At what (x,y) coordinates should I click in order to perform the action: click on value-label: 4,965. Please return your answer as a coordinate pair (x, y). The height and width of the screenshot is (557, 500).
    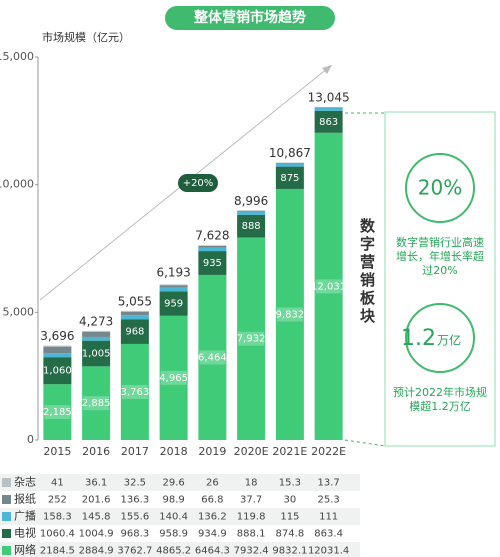
    Looking at the image, I should click on (173, 378).